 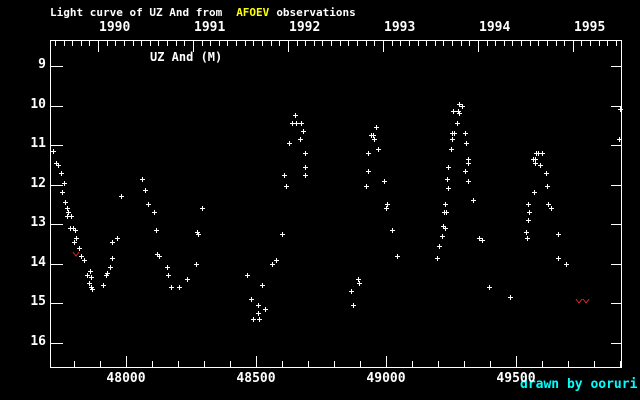 What do you see at coordinates (253, 12) in the screenshot?
I see `title-highlight: AFOEV` at bounding box center [253, 12].